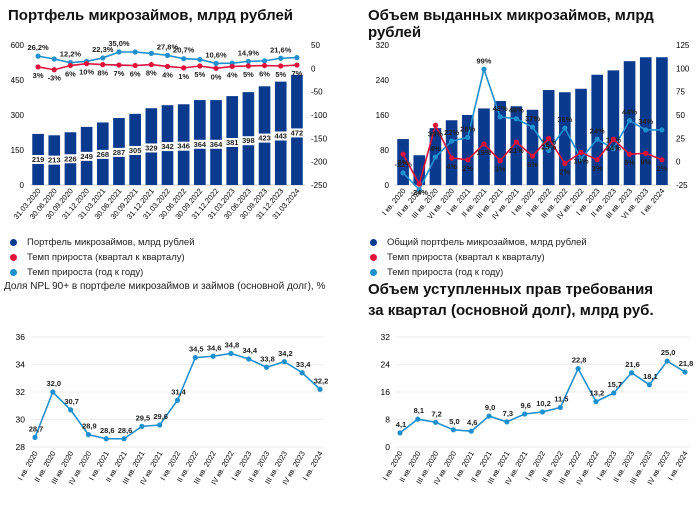  I want to click on point-label-qoq: 19%, so click(483, 152).